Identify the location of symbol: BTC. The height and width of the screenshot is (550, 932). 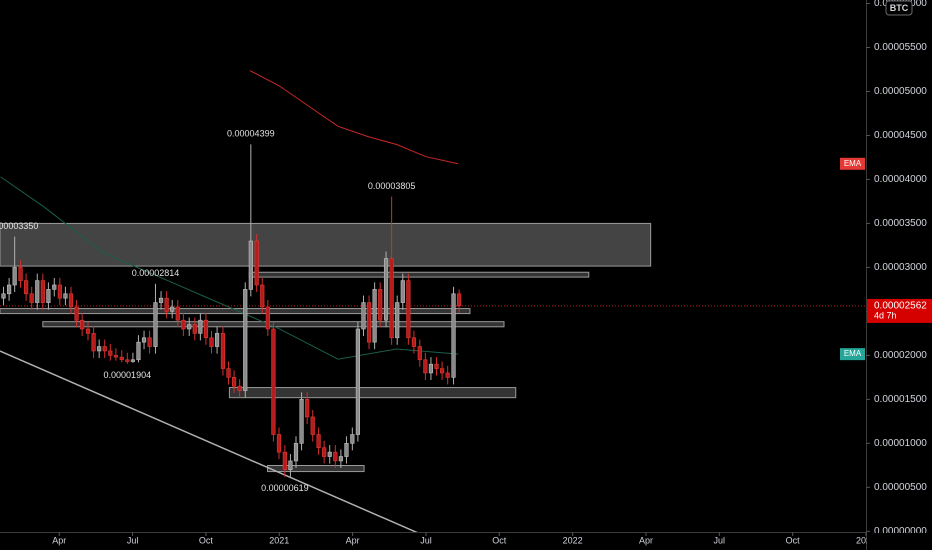
(899, 8).